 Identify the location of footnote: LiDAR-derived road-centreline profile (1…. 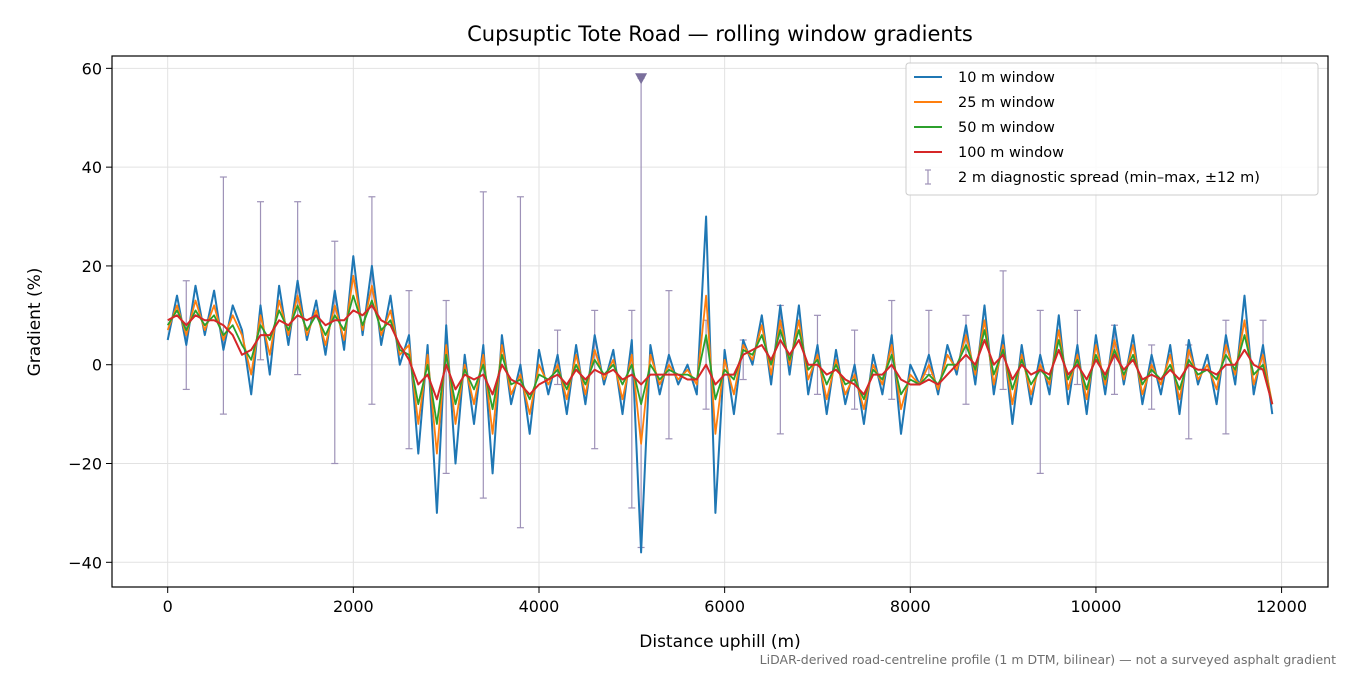
(1048, 659).